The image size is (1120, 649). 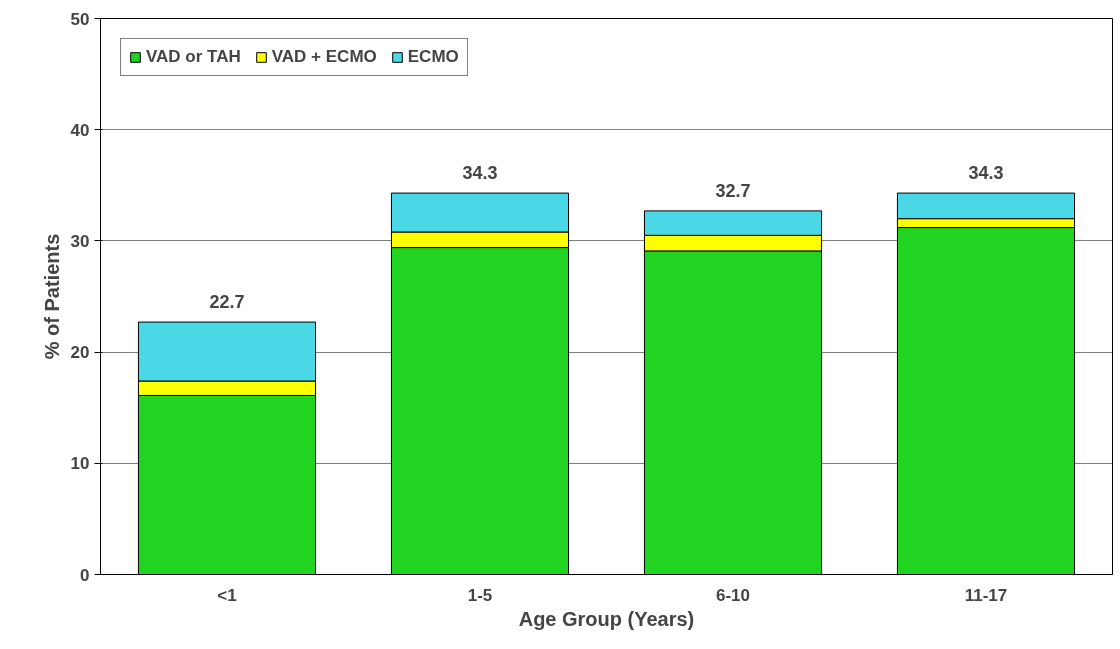 I want to click on total-label: 32.7, so click(x=733, y=190).